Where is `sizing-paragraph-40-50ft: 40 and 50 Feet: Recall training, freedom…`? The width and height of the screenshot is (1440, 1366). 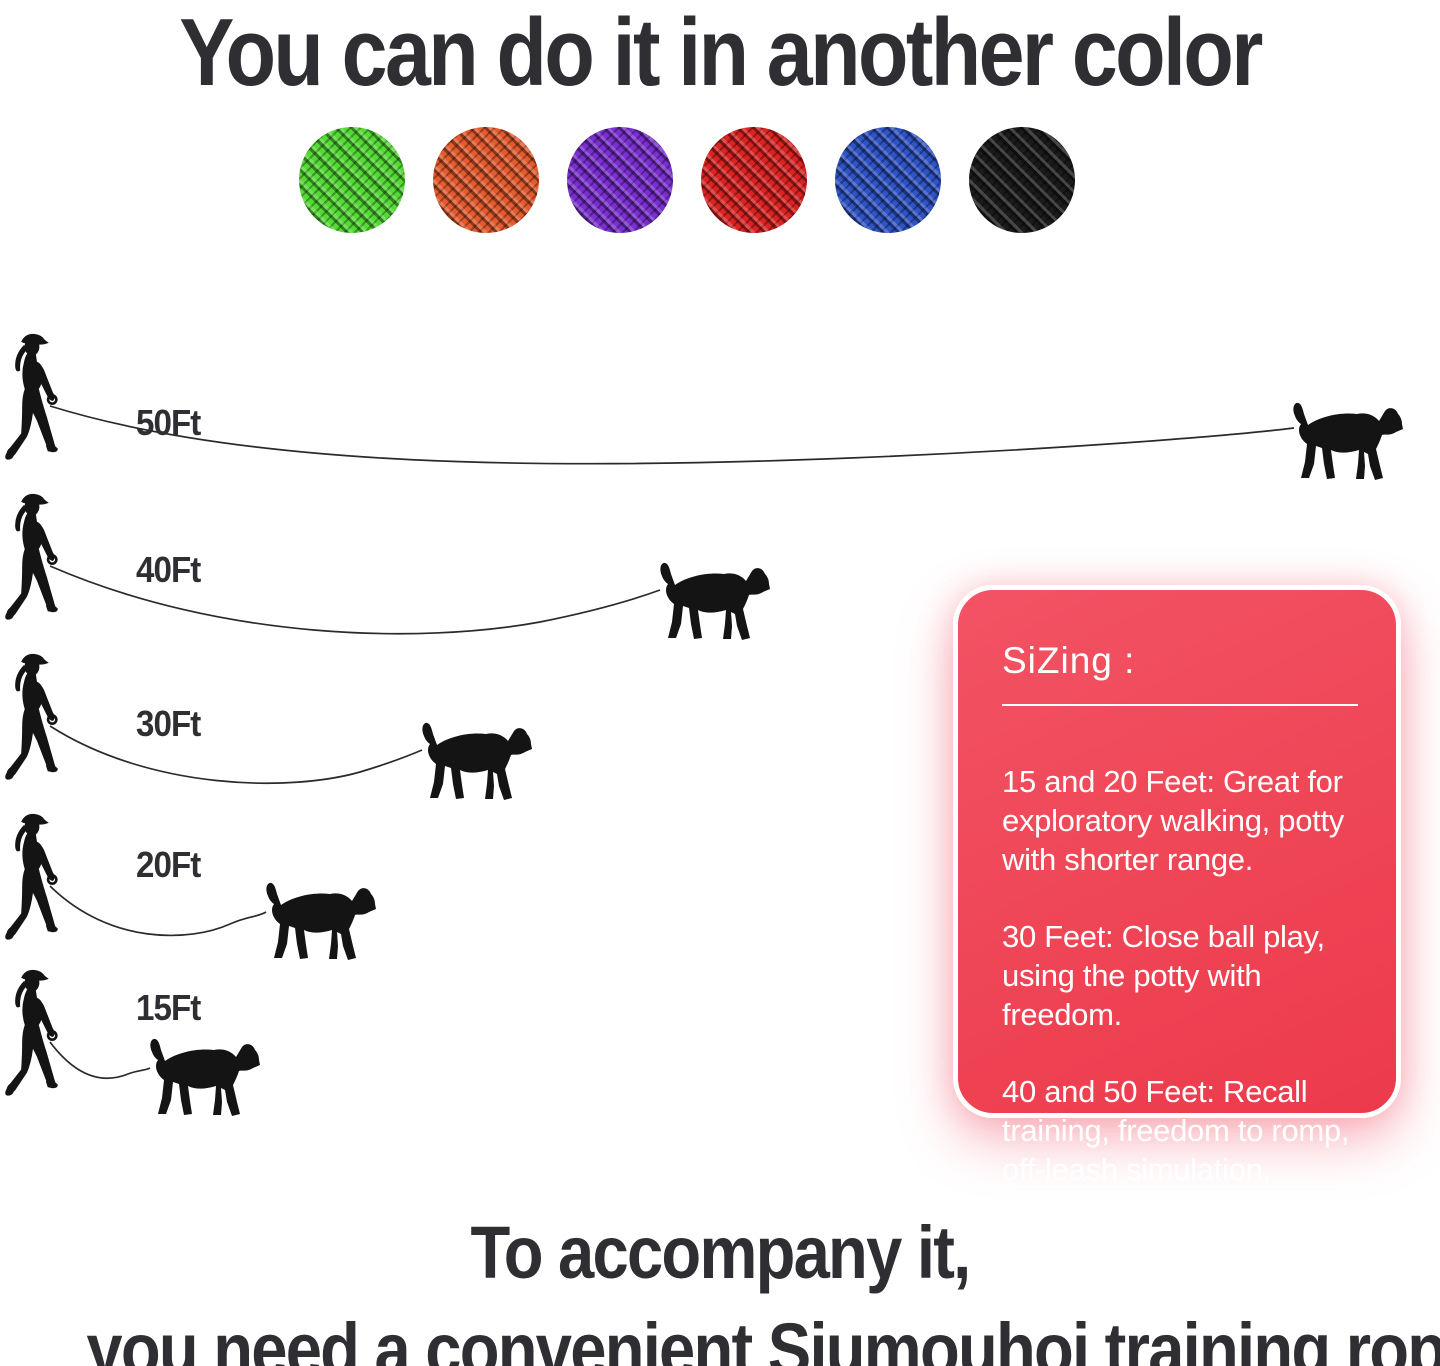
sizing-paragraph-40-50ft: 40 and 50 Feet: Recall training, freedom… is located at coordinates (1176, 1130).